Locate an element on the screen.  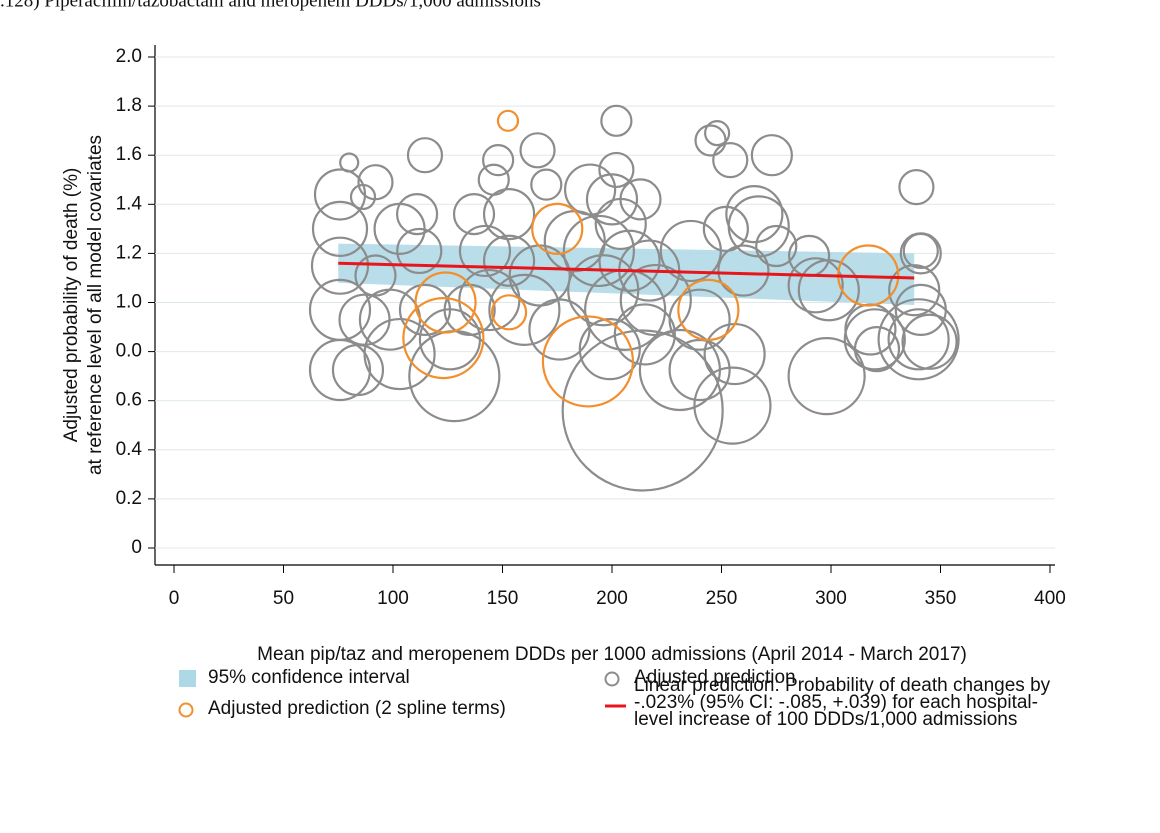
y-tick-label: 1.0 is located at coordinates (129, 302).